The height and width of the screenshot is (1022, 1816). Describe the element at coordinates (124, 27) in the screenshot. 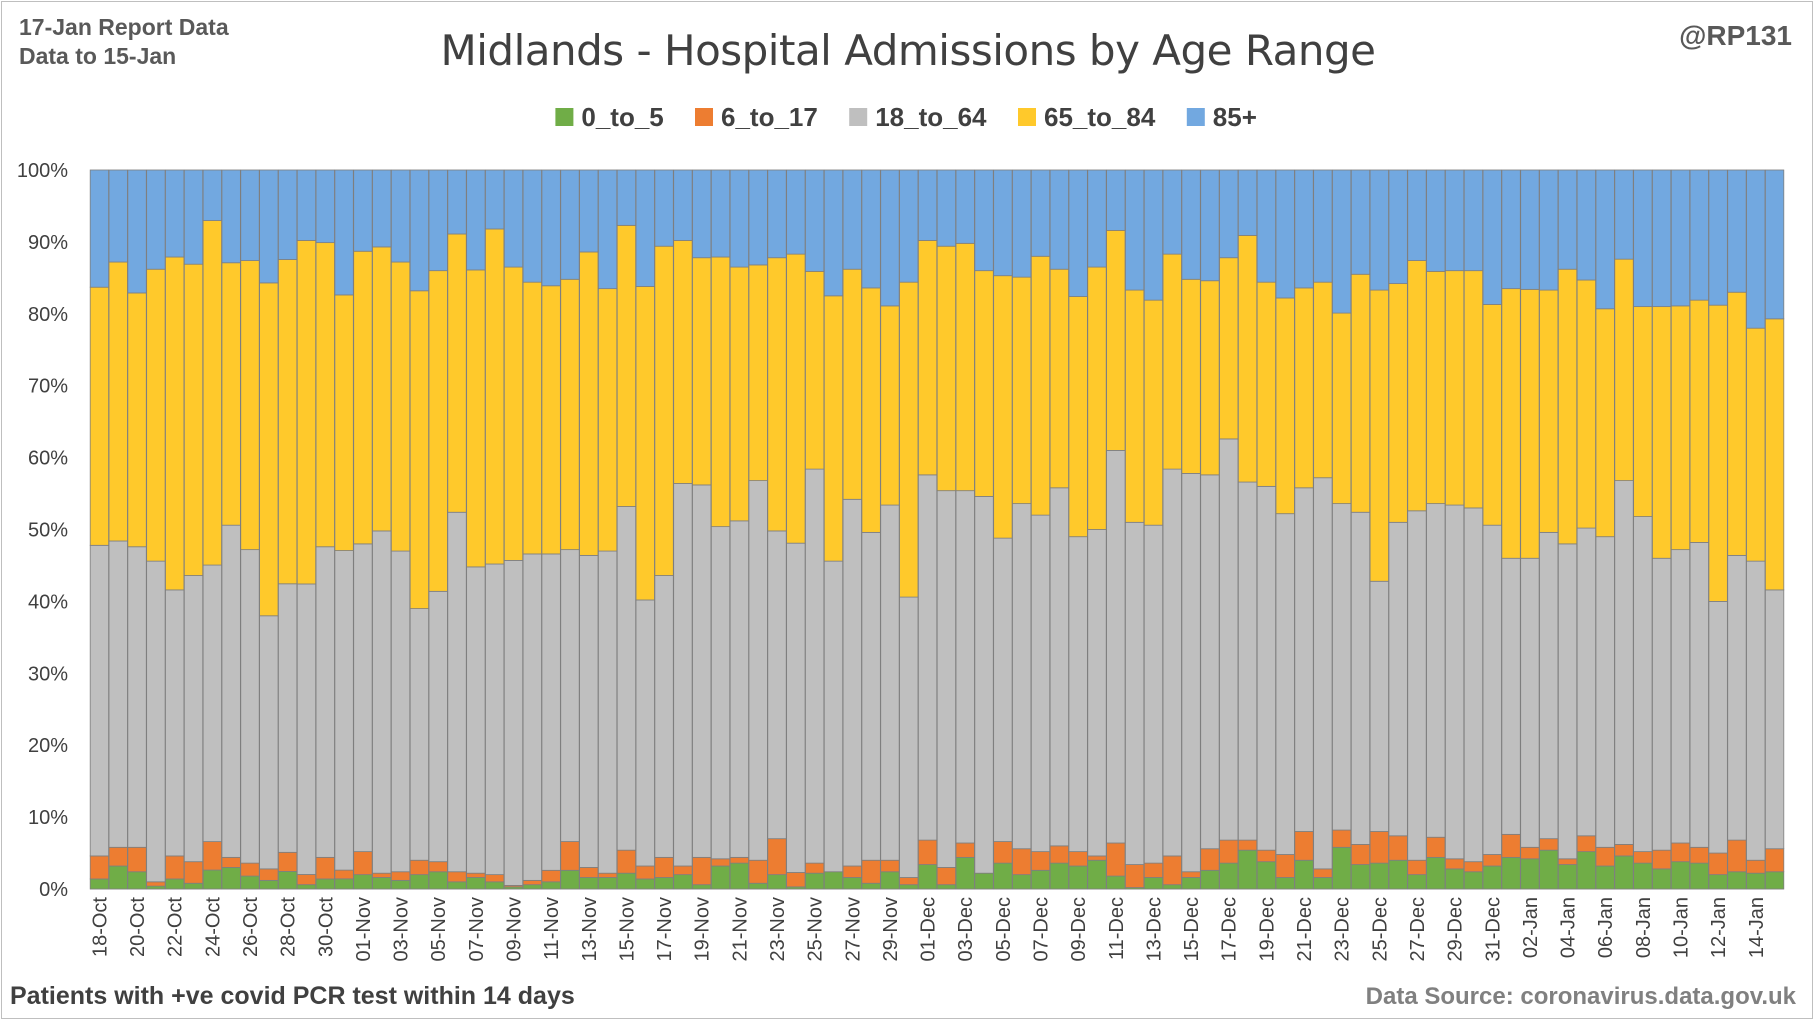

I see `report-date: 17-Jan Report Data` at that location.